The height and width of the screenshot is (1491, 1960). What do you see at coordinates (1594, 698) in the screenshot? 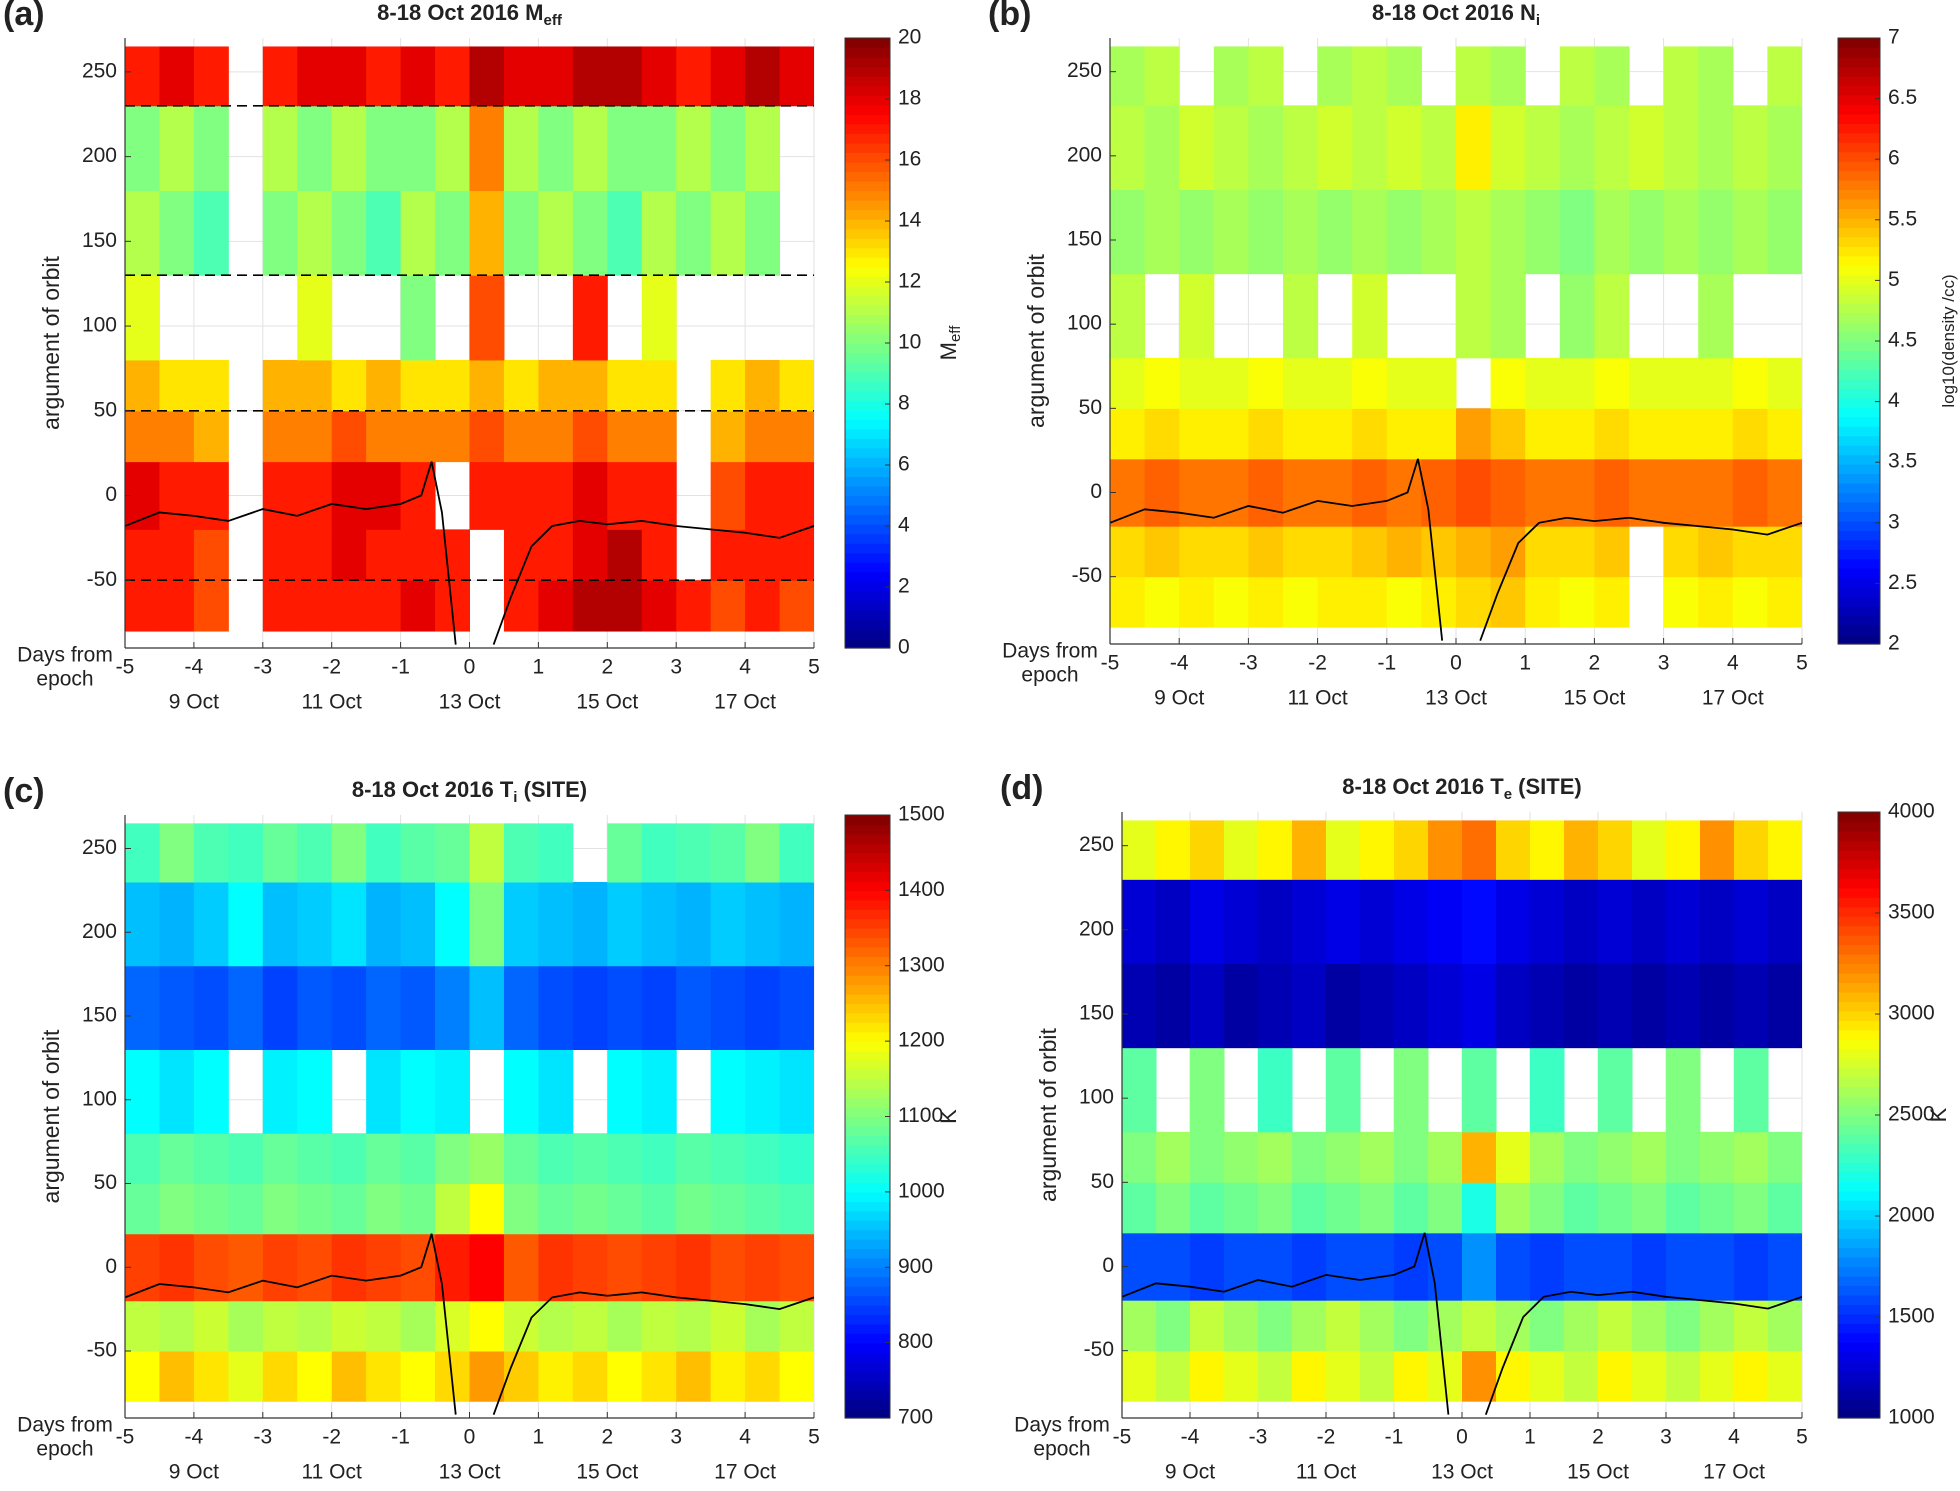
I see `date-tick-label: 15 Oct` at bounding box center [1594, 698].